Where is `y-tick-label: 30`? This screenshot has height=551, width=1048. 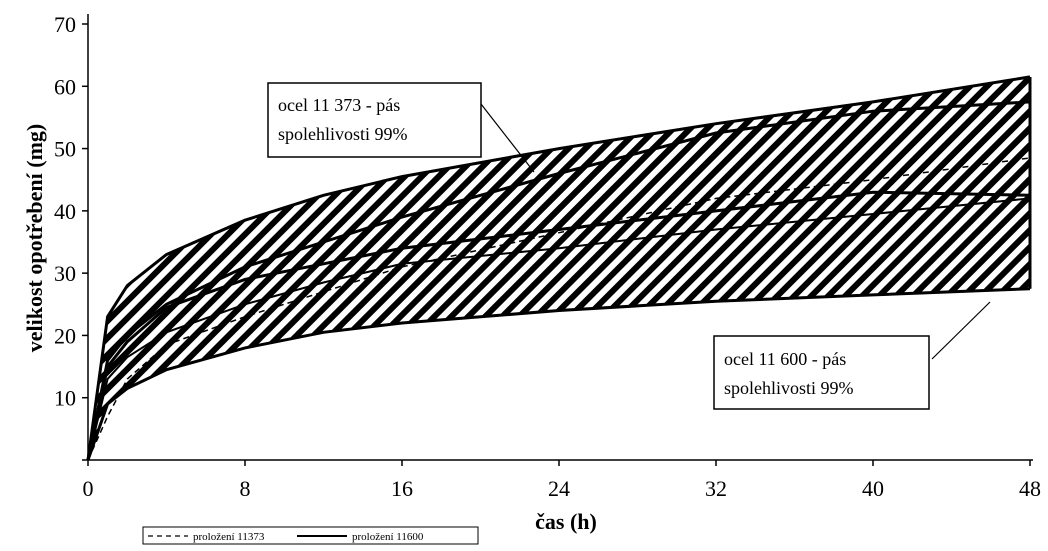 y-tick-label: 30 is located at coordinates (65, 273).